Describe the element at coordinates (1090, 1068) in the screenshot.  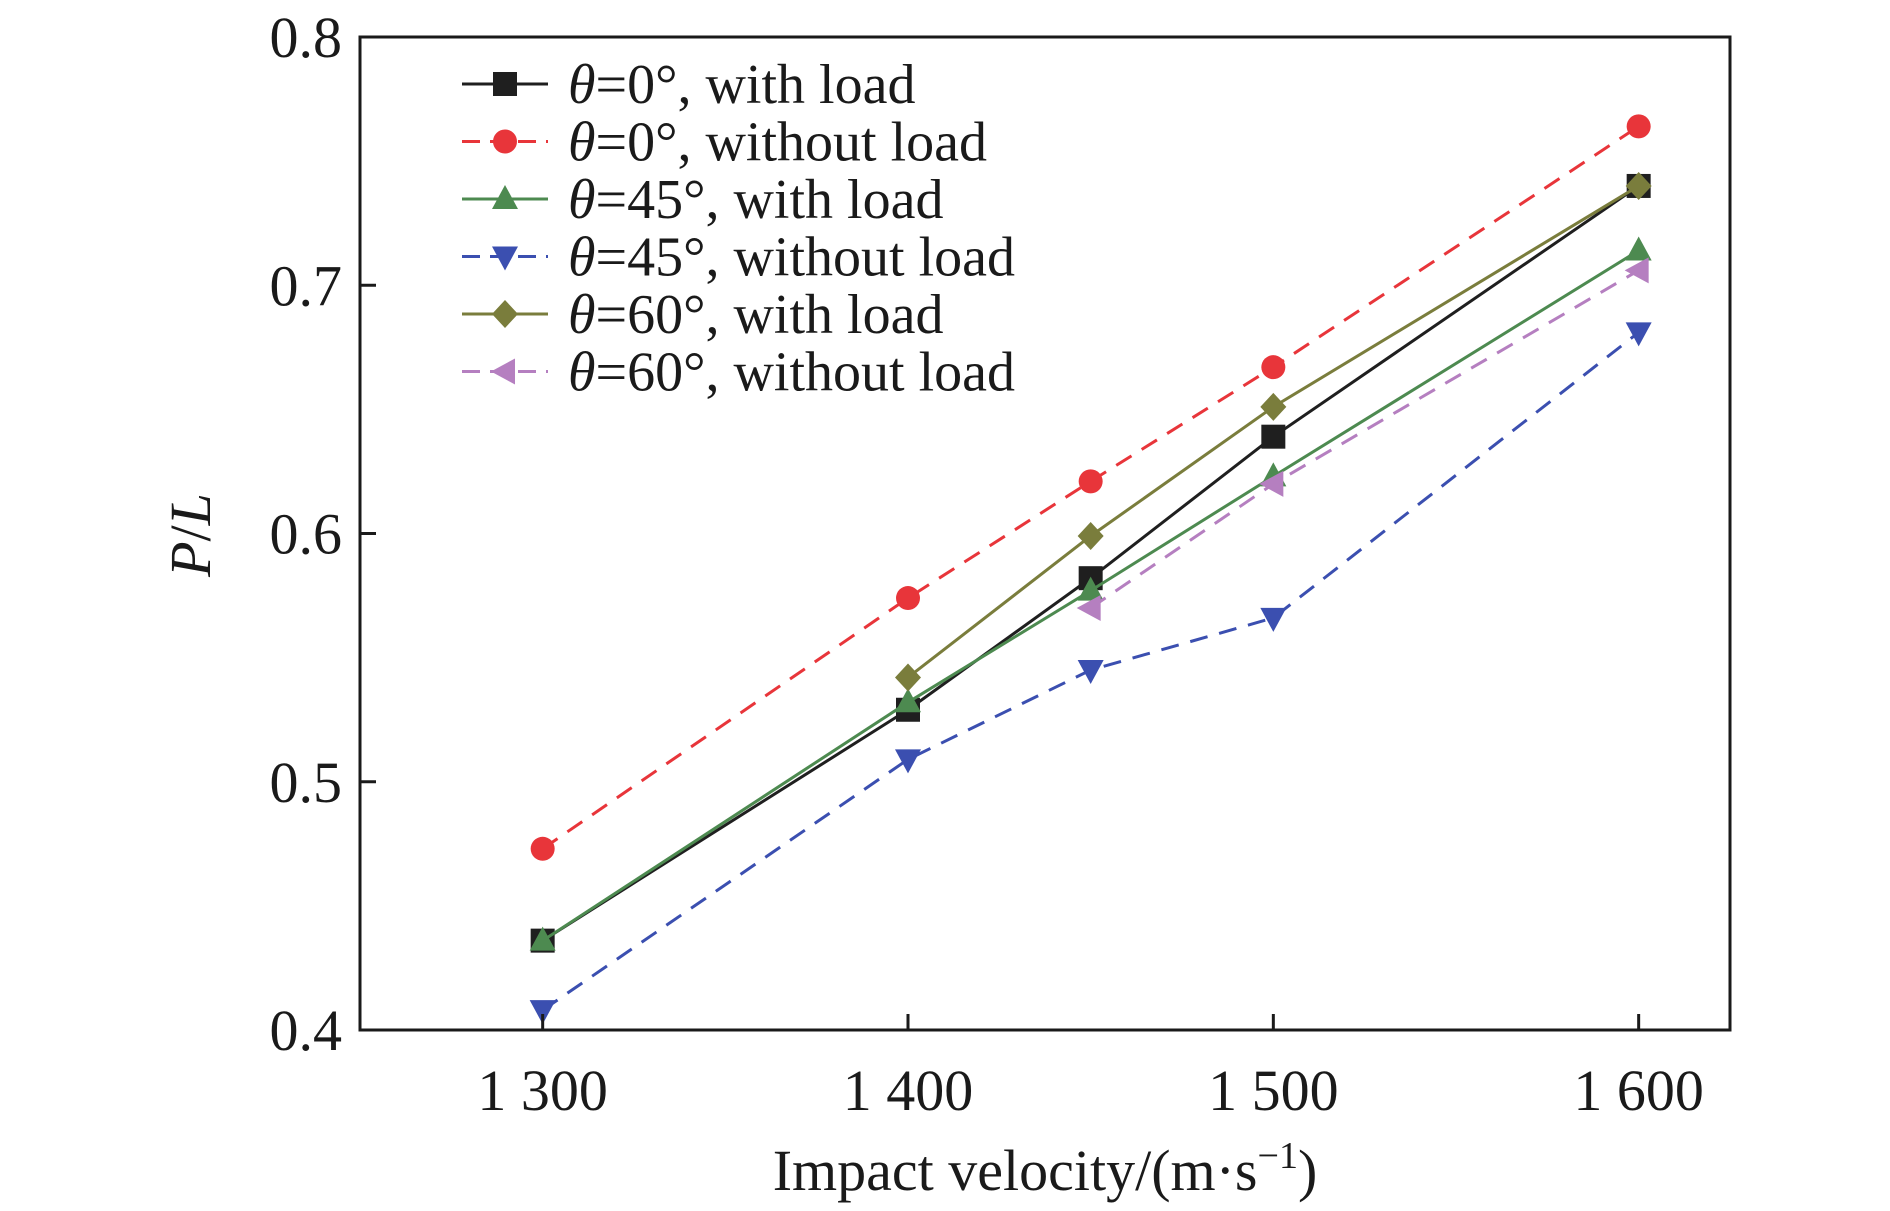
I see `x-axis: 1 300 1 400 1 500 1 600` at that location.